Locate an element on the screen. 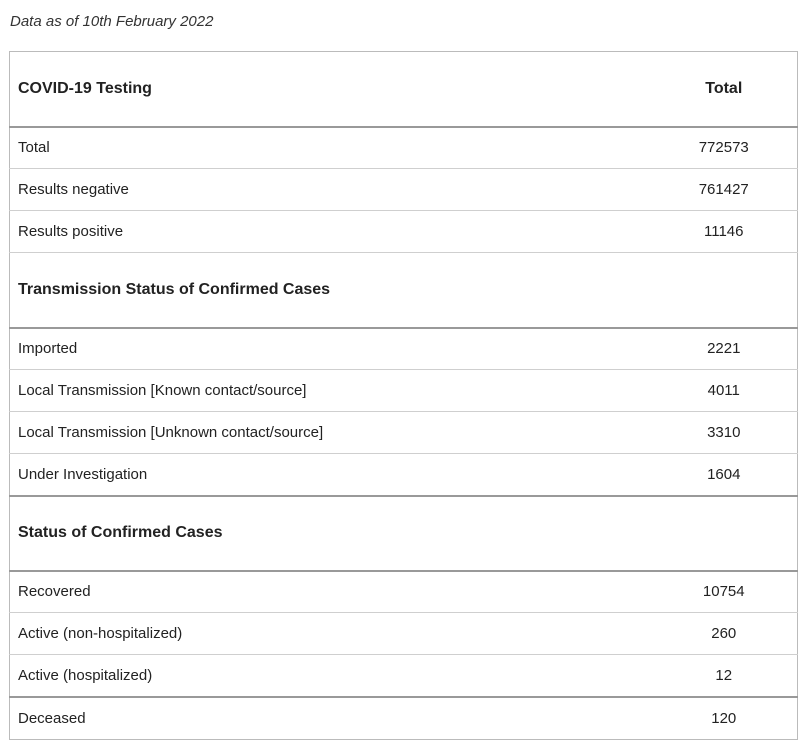 The width and height of the screenshot is (800, 744). section-title: COVID-19 Testing is located at coordinates (330, 89).